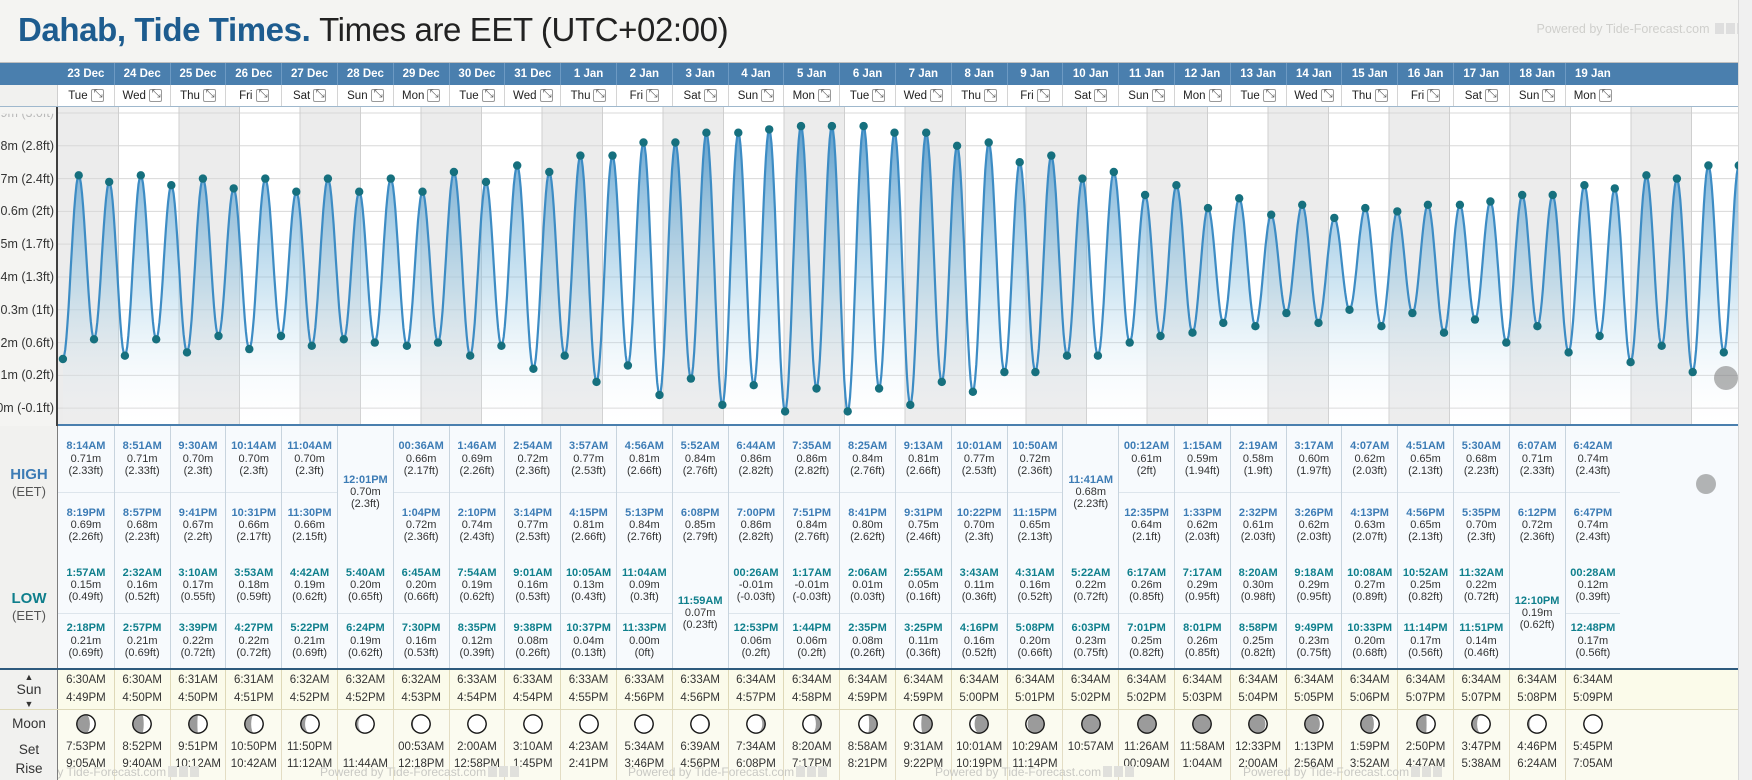 The image size is (1752, 780). I want to click on date-header-cell: 4 Jan, so click(755, 74).